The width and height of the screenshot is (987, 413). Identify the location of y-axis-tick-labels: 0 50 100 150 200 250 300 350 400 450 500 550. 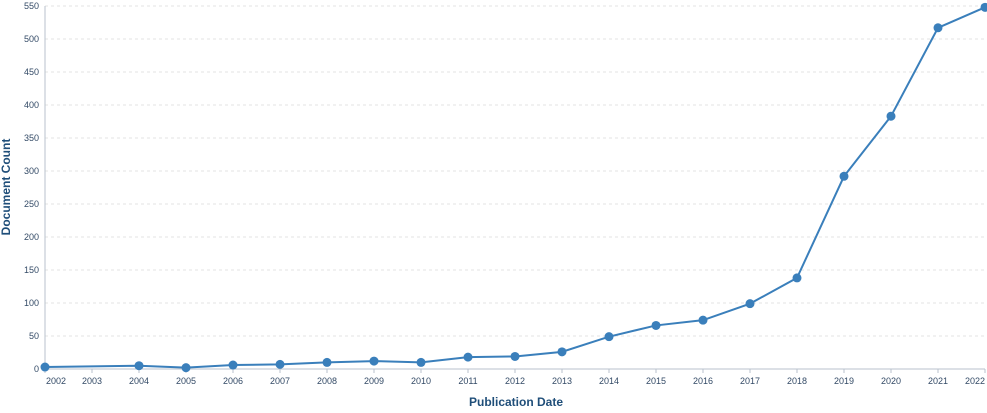
(31, 187).